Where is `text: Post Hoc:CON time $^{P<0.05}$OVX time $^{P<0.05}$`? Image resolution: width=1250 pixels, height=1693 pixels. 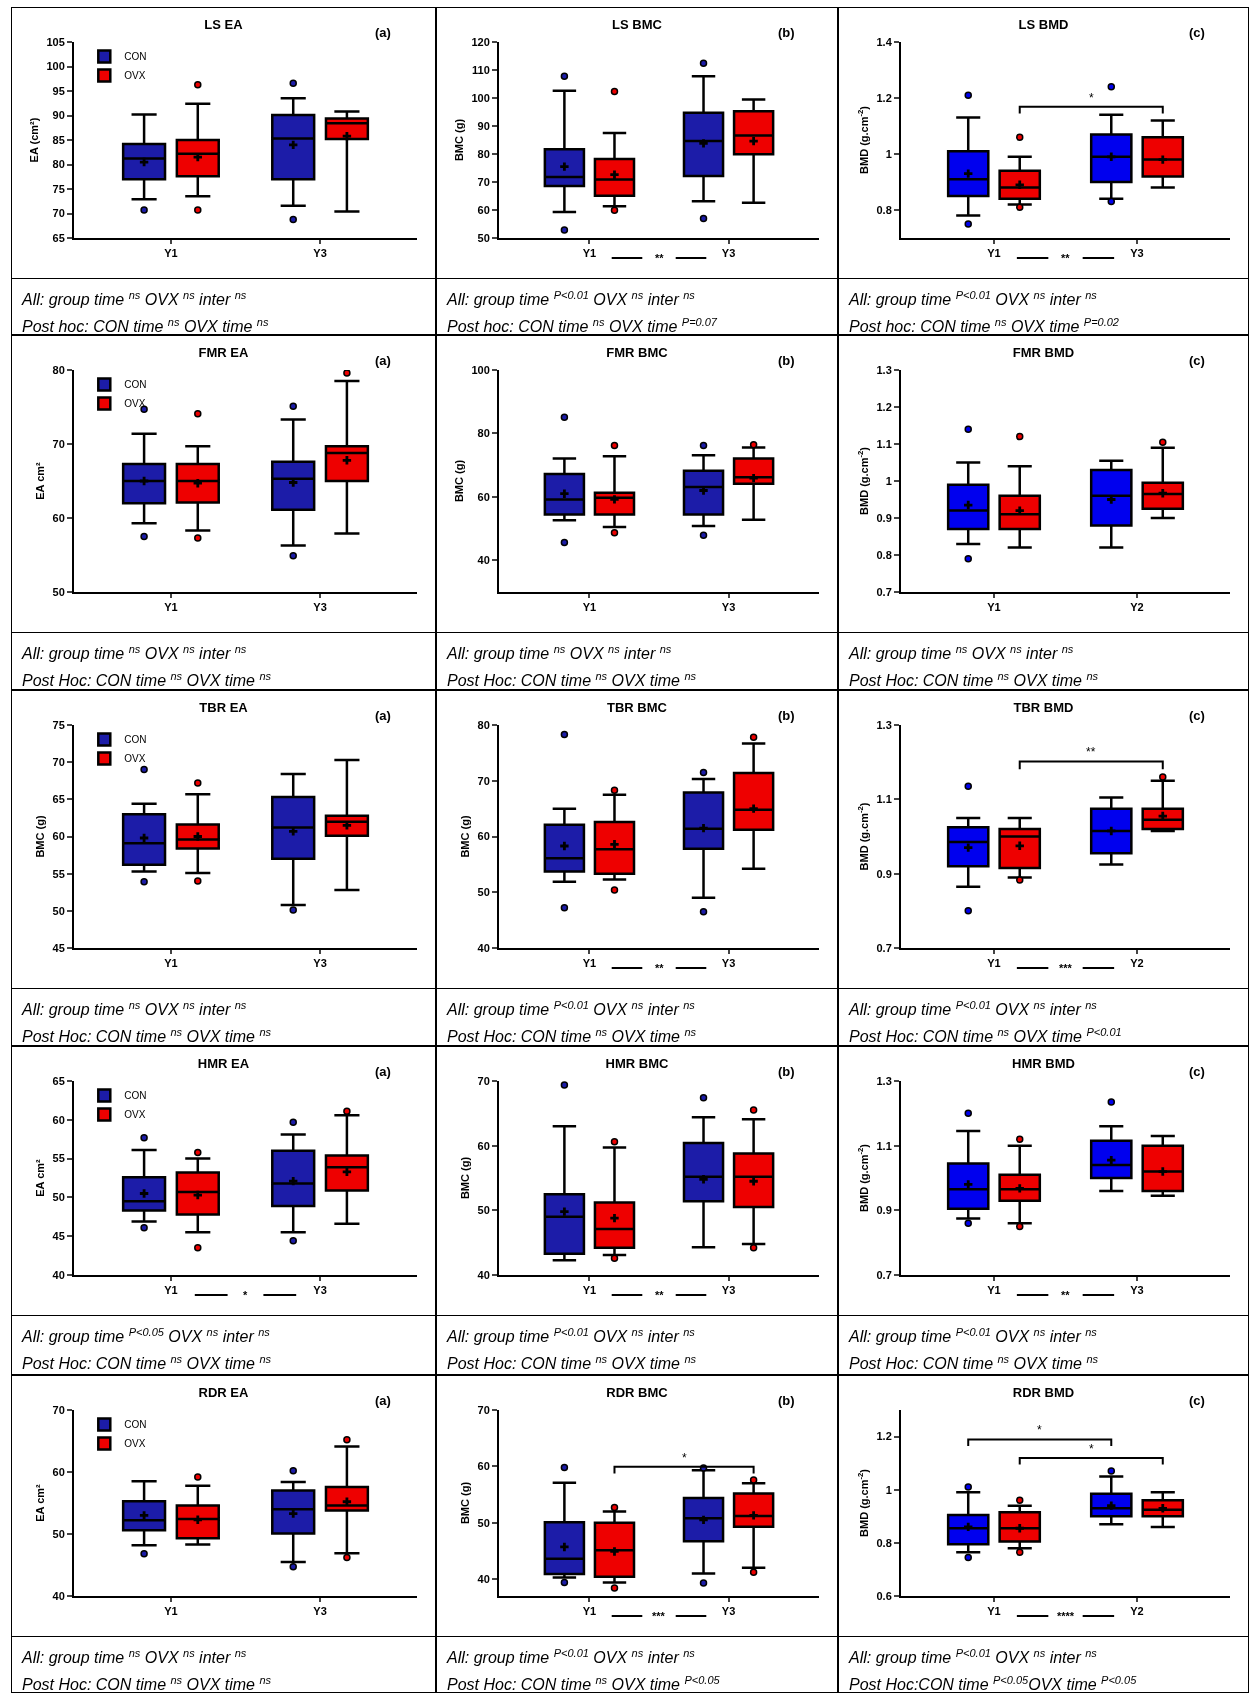 text: Post Hoc:CON time $^{P<0.05}$OVX time $^{P<0.05}$ is located at coordinates (993, 1683).